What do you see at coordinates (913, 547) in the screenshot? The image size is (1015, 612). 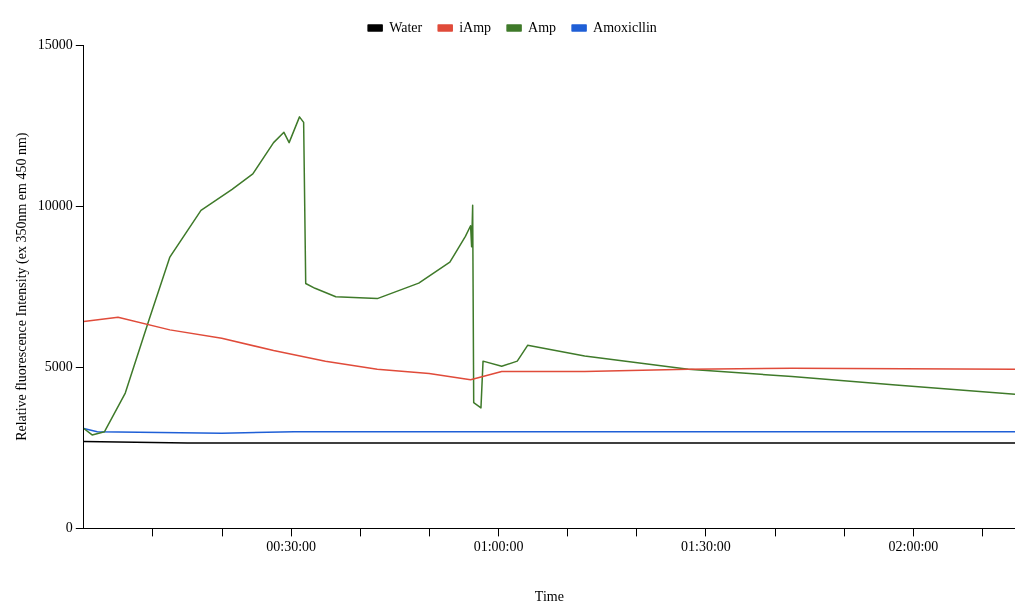 I see `x-tick-label: 02:00:00` at bounding box center [913, 547].